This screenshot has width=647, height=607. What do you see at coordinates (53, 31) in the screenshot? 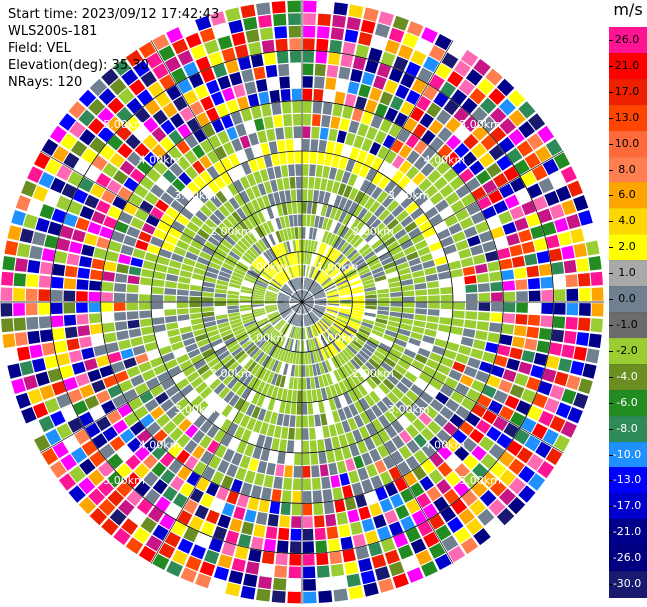
I see `instrument-name: WLS200s-181` at bounding box center [53, 31].